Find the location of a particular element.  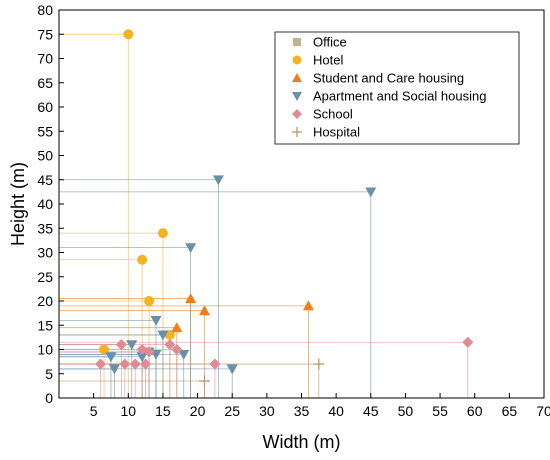

x-tick-label: 20 is located at coordinates (198, 411).